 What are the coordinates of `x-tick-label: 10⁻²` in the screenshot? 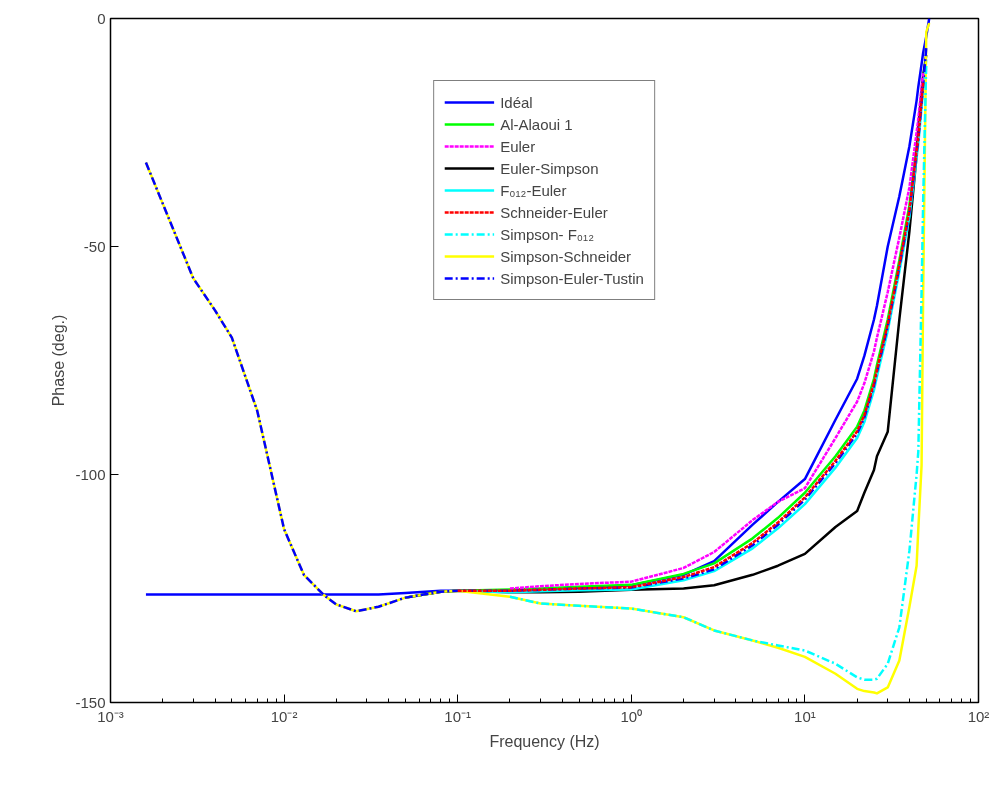 It's located at (284, 716).